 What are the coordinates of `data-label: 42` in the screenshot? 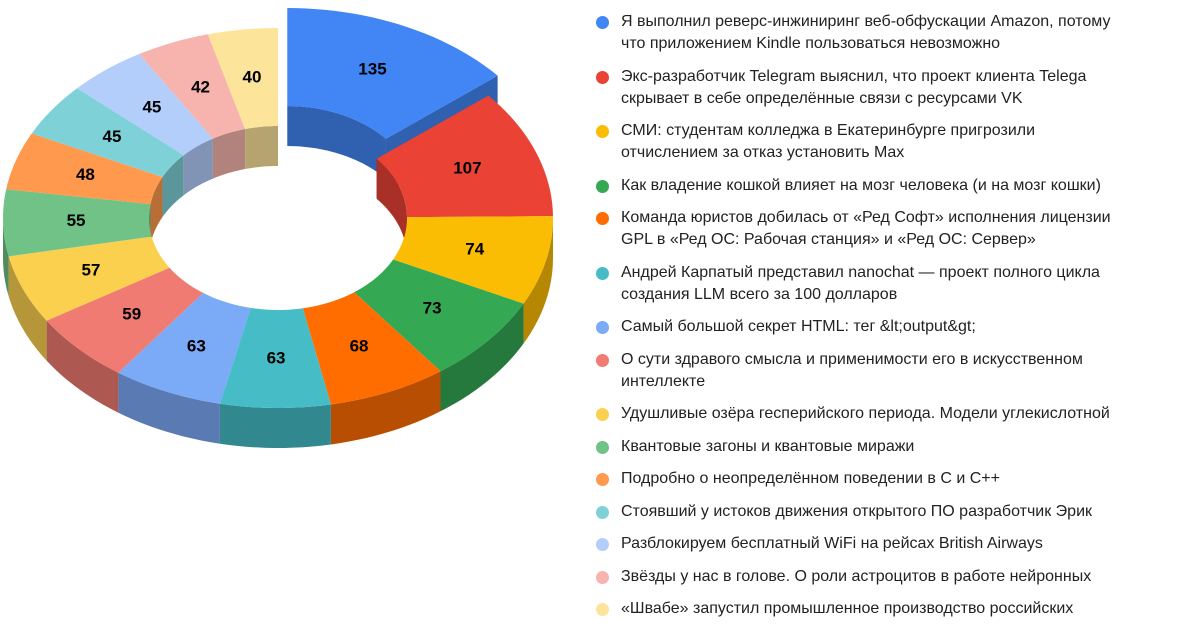 It's located at (200, 86).